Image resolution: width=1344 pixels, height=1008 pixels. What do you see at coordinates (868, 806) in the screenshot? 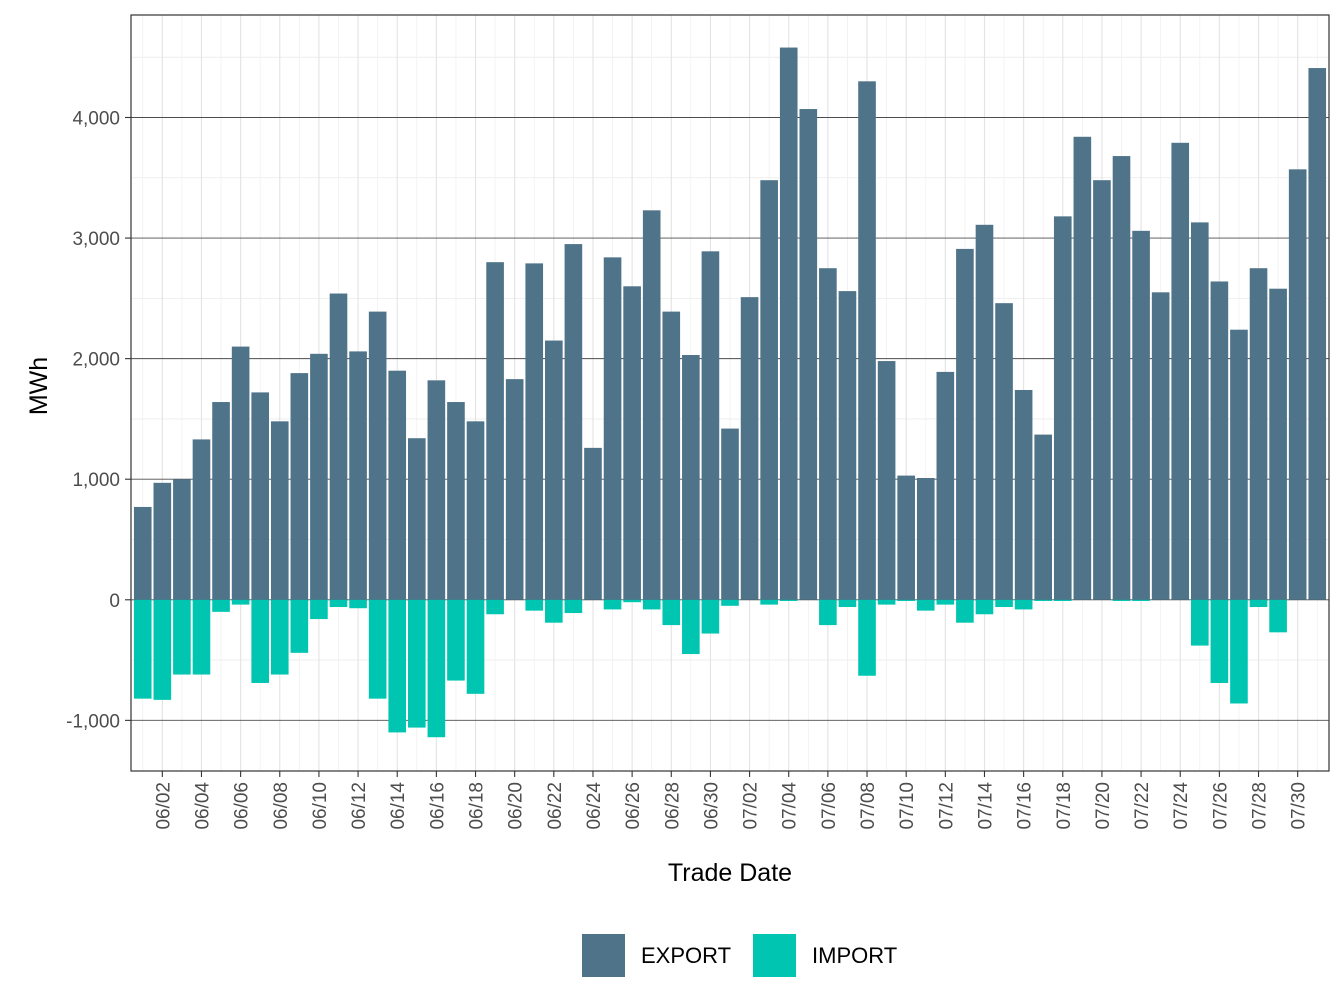
I see `x-tick-label: 07/08` at bounding box center [868, 806].